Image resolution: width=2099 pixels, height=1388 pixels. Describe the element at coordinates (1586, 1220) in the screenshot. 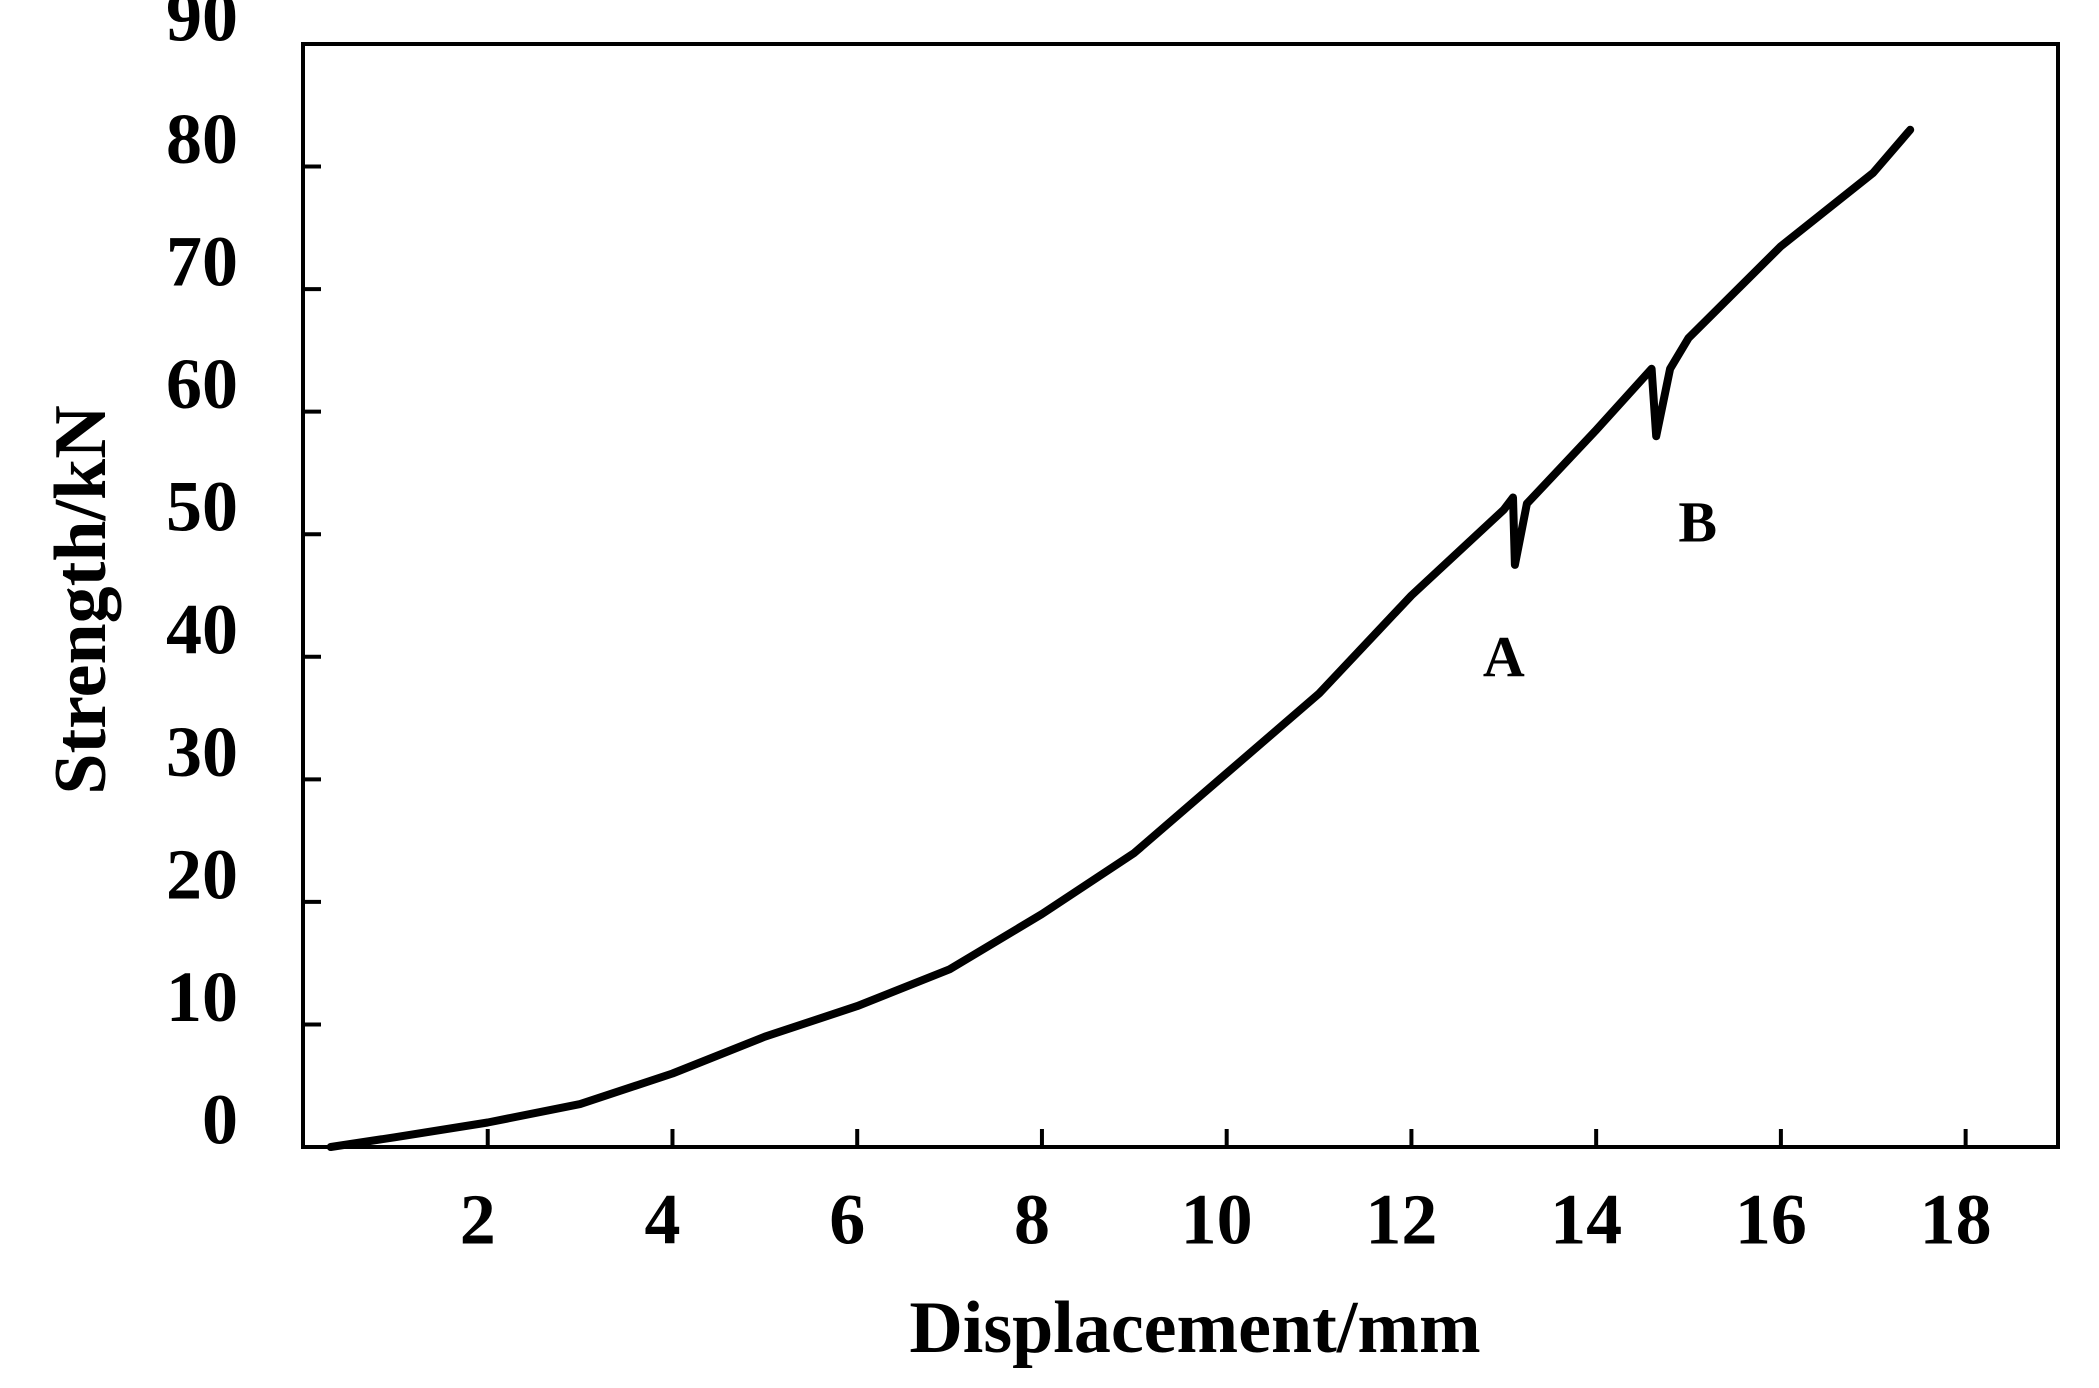

I see `x-tick-label: 14` at that location.